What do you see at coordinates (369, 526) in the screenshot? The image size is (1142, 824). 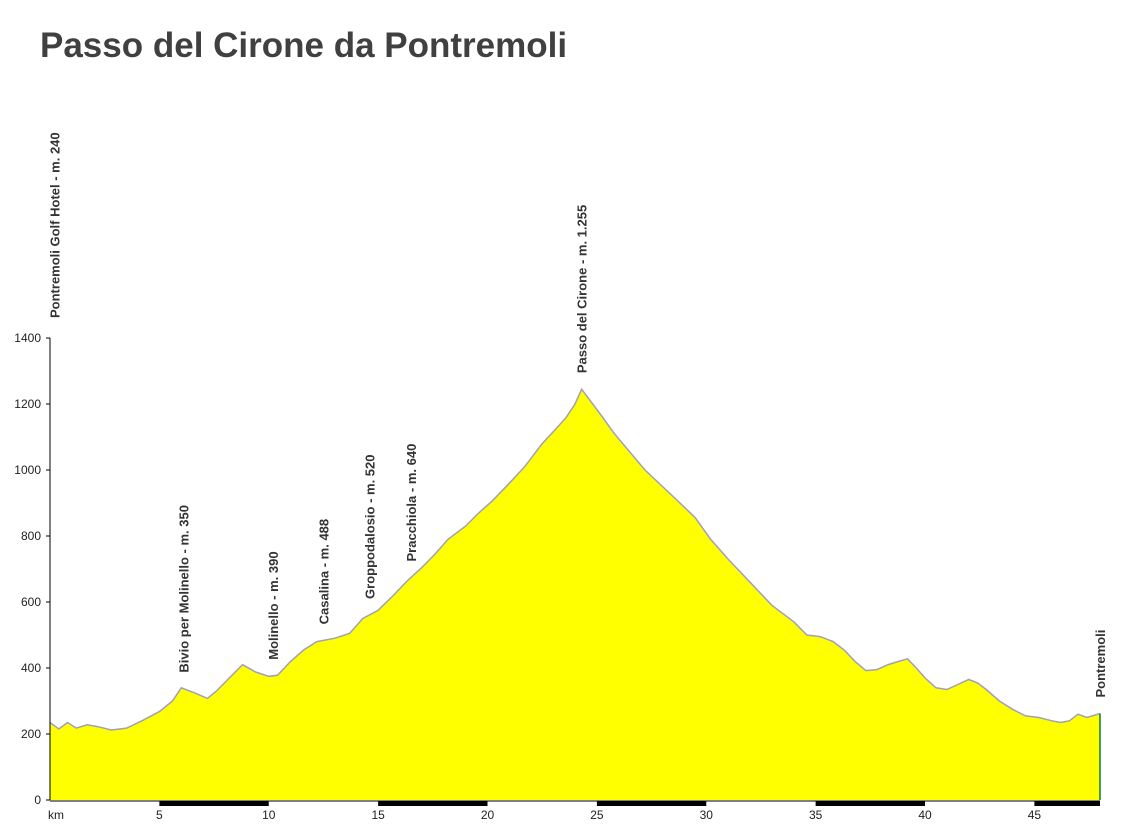 I see `place-annotation: Groppodalosio - m. 520` at bounding box center [369, 526].